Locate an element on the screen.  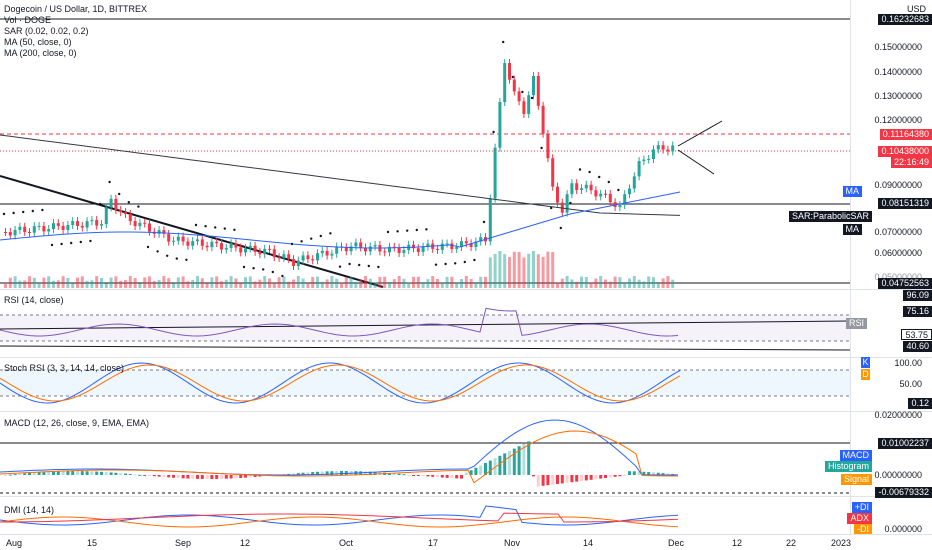
stoch-rsi-legend: Stoch RSI (3, 3, 14, 14, close) is located at coordinates (64, 368).